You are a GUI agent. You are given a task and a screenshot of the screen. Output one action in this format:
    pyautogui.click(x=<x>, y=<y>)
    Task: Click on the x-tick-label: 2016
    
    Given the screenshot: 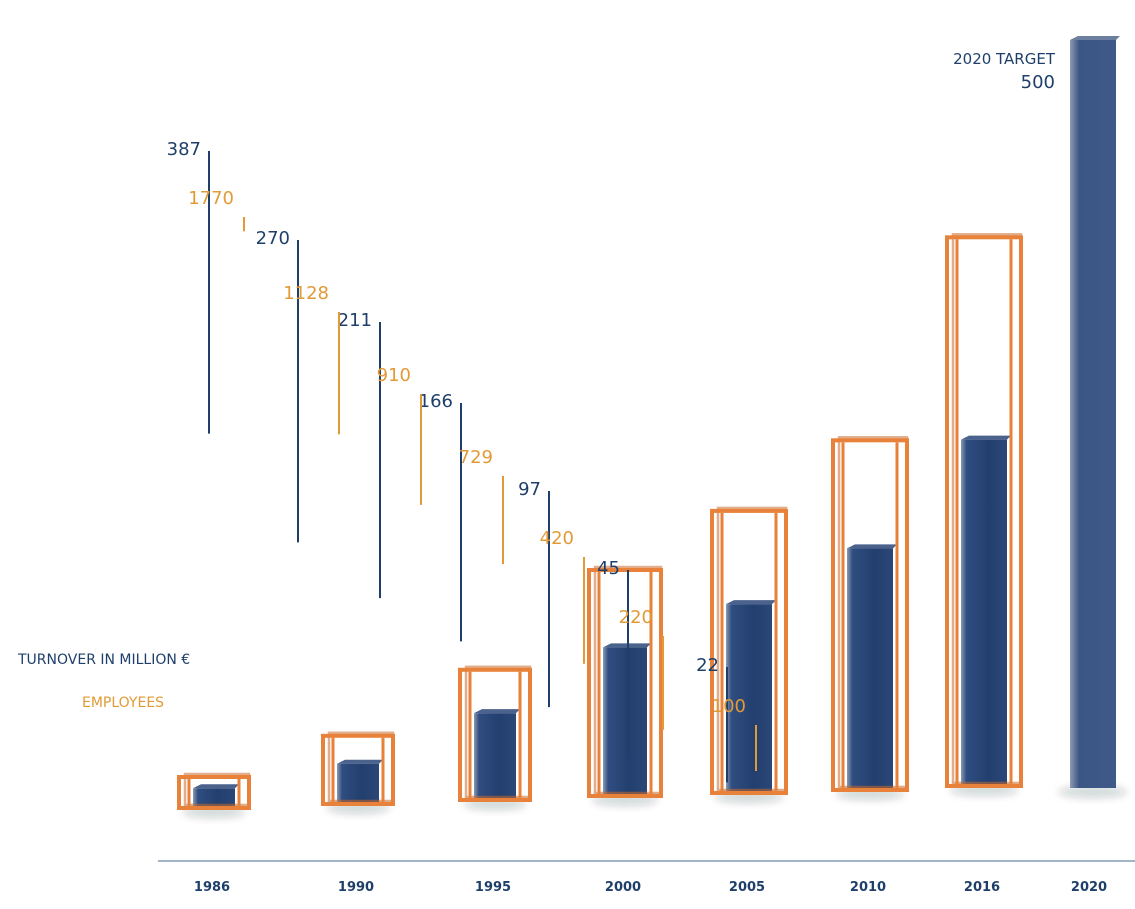 What is the action you would take?
    pyautogui.click(x=982, y=887)
    